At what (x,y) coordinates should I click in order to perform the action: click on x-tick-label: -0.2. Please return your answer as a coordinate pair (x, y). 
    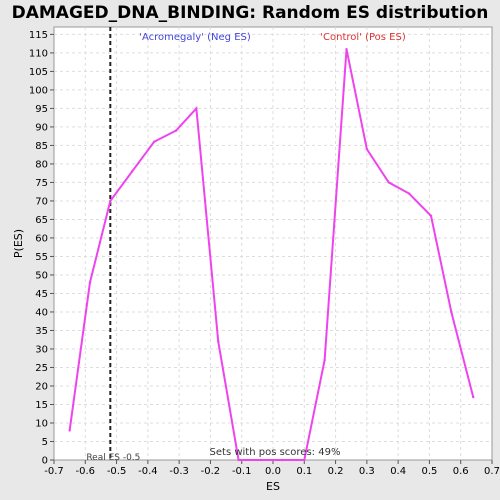
    Looking at the image, I should click on (211, 471).